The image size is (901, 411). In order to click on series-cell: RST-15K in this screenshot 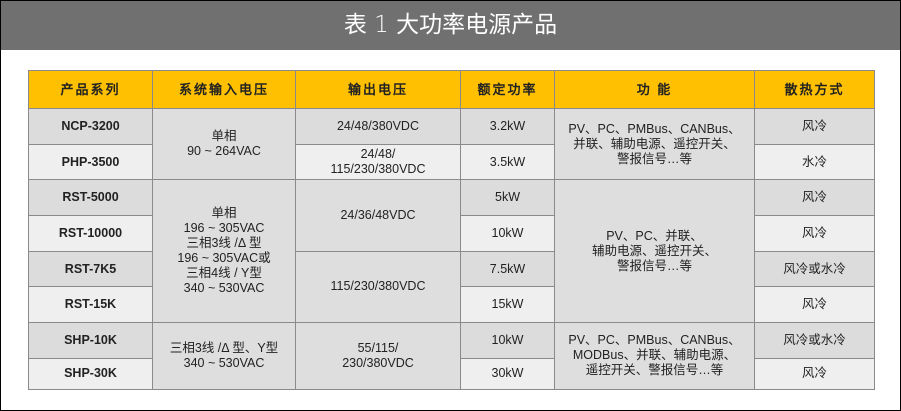, I will do `click(90, 305)`.